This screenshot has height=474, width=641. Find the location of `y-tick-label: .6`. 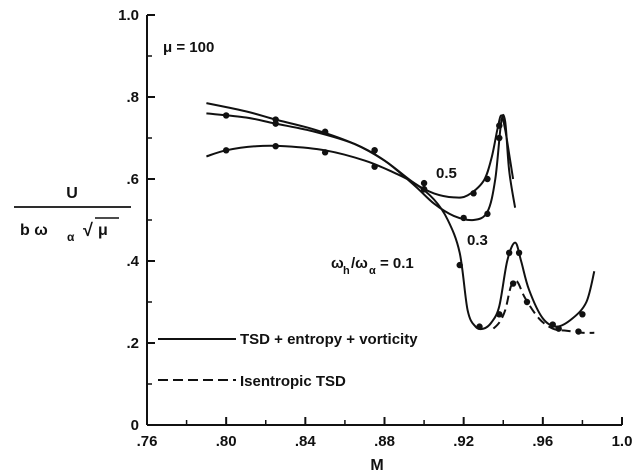

y-tick-label: .6 is located at coordinates (132, 179).